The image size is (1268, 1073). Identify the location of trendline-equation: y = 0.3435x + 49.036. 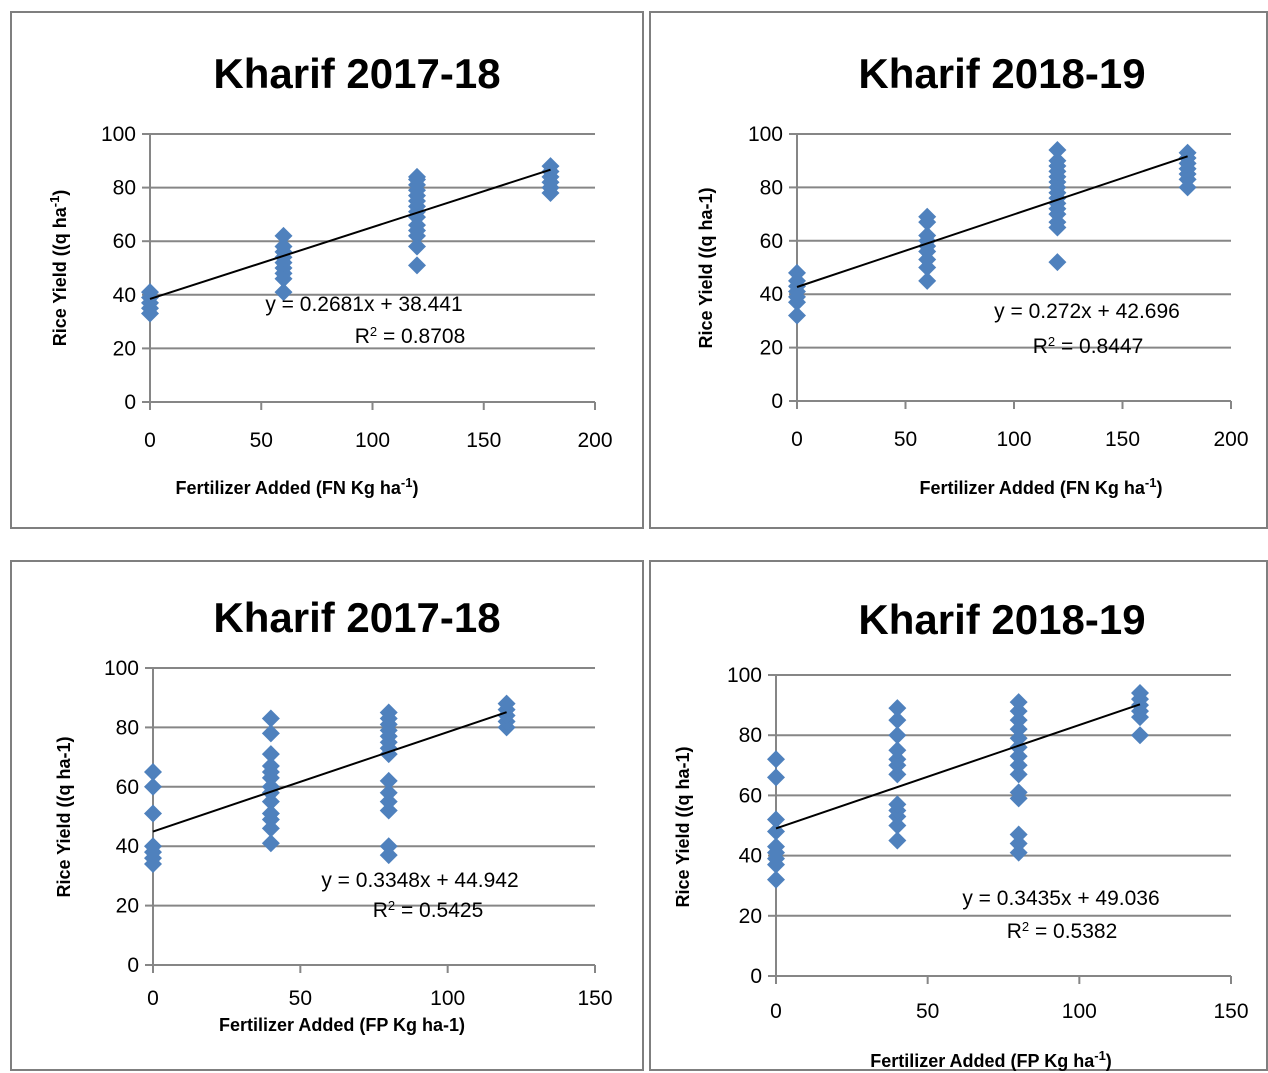
(1060, 898).